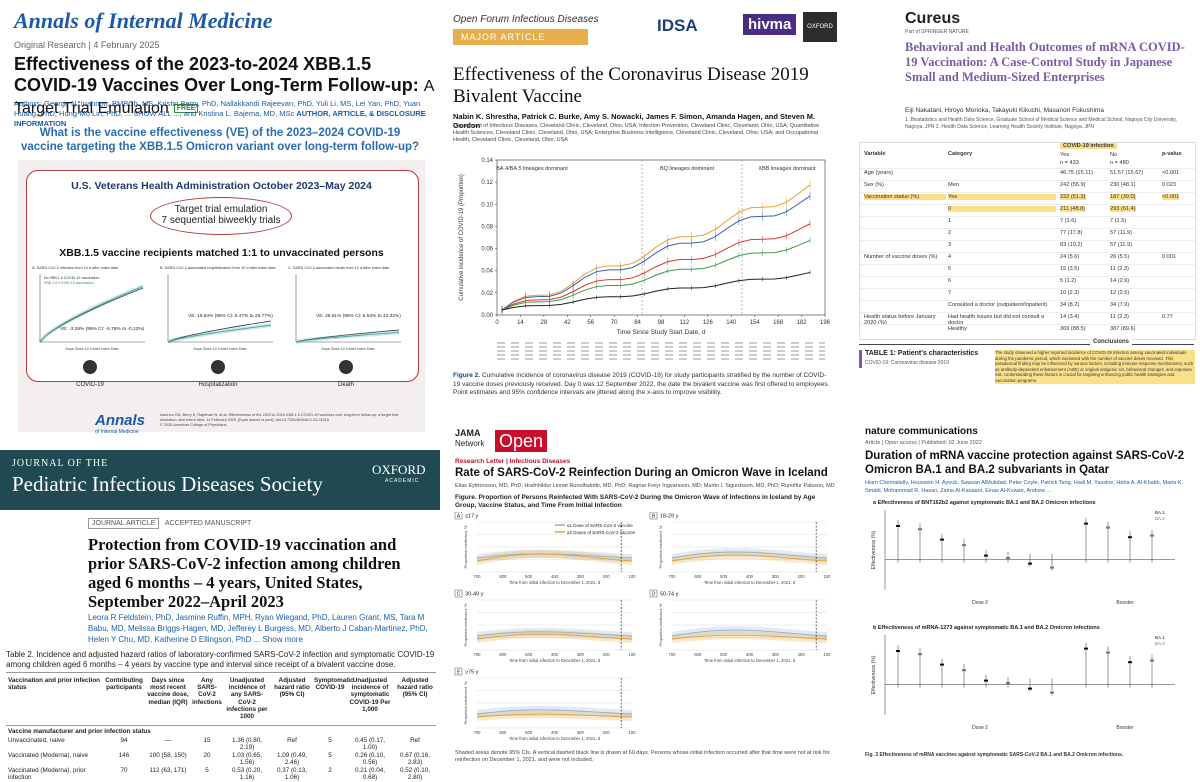 This screenshot has height=782, width=1200. Describe the element at coordinates (1120, 305) in the screenshot. I see `table-cell: 34 (7.9)` at that location.